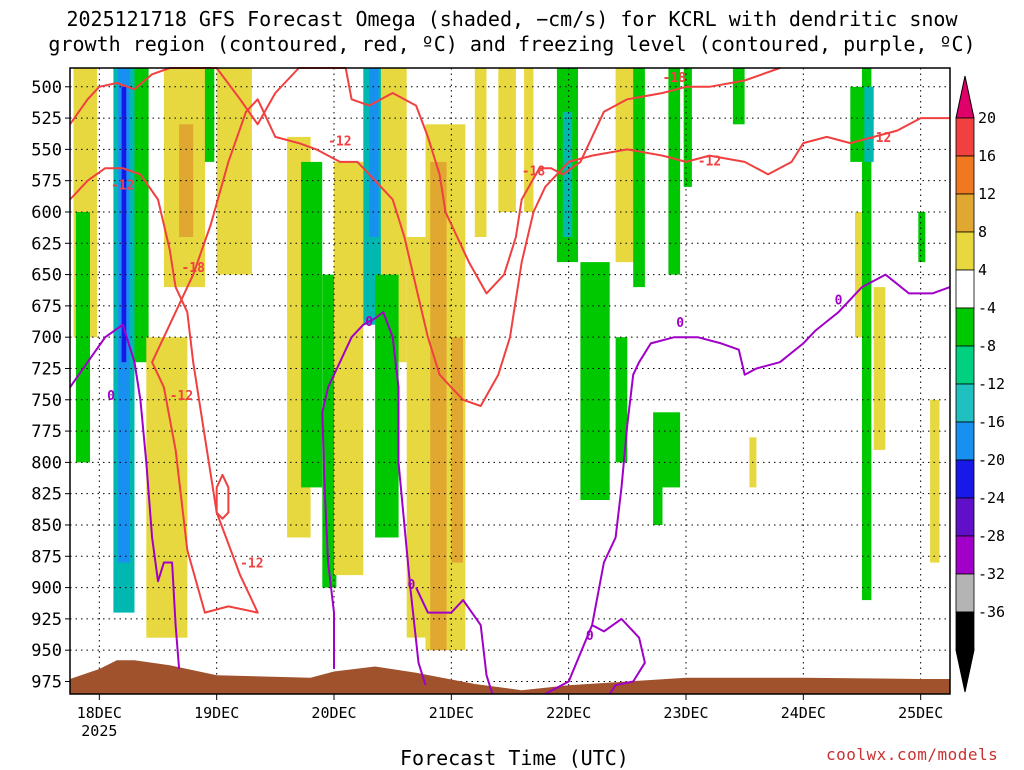 Image resolution: width=1024 pixels, height=770 pixels. What do you see at coordinates (709, 162) in the screenshot?
I see `contour-label-7: -12` at bounding box center [709, 162].